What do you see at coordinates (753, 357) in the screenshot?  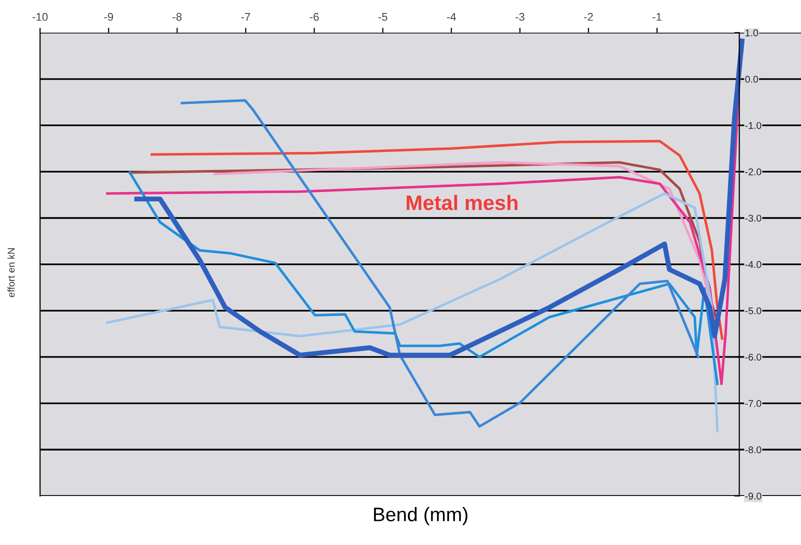 I see `y-tick-label: -6.0` at bounding box center [753, 357].